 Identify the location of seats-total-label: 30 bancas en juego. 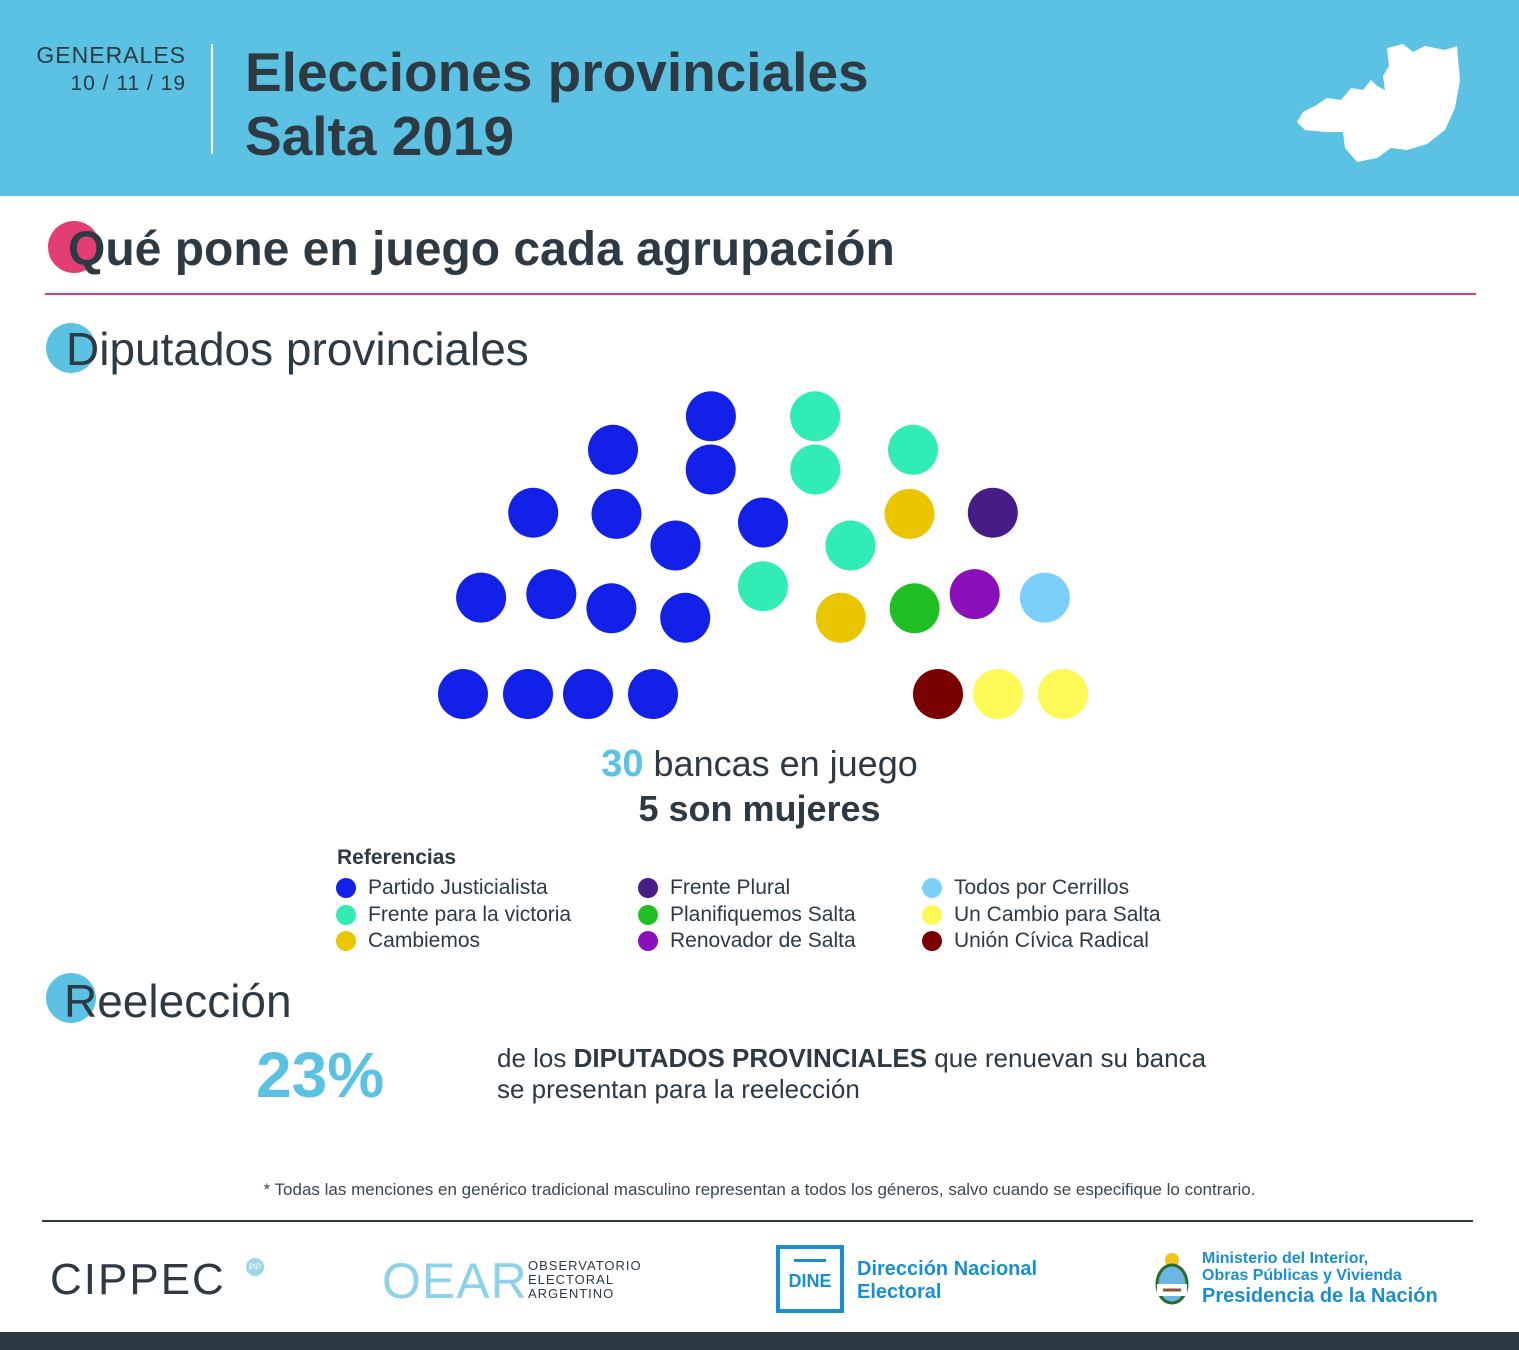
(759, 764).